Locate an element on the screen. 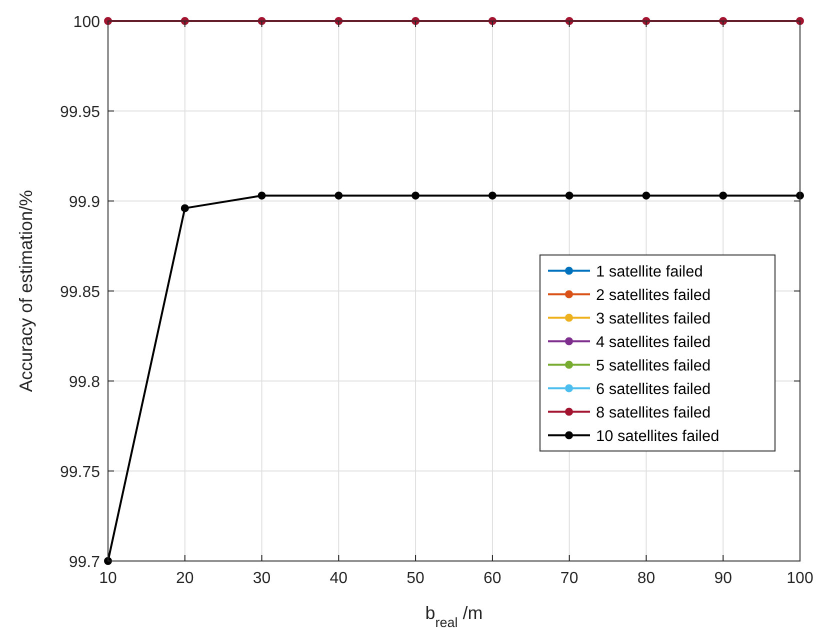 This screenshot has height=635, width=818. x-tick-label: 10 is located at coordinates (108, 578).